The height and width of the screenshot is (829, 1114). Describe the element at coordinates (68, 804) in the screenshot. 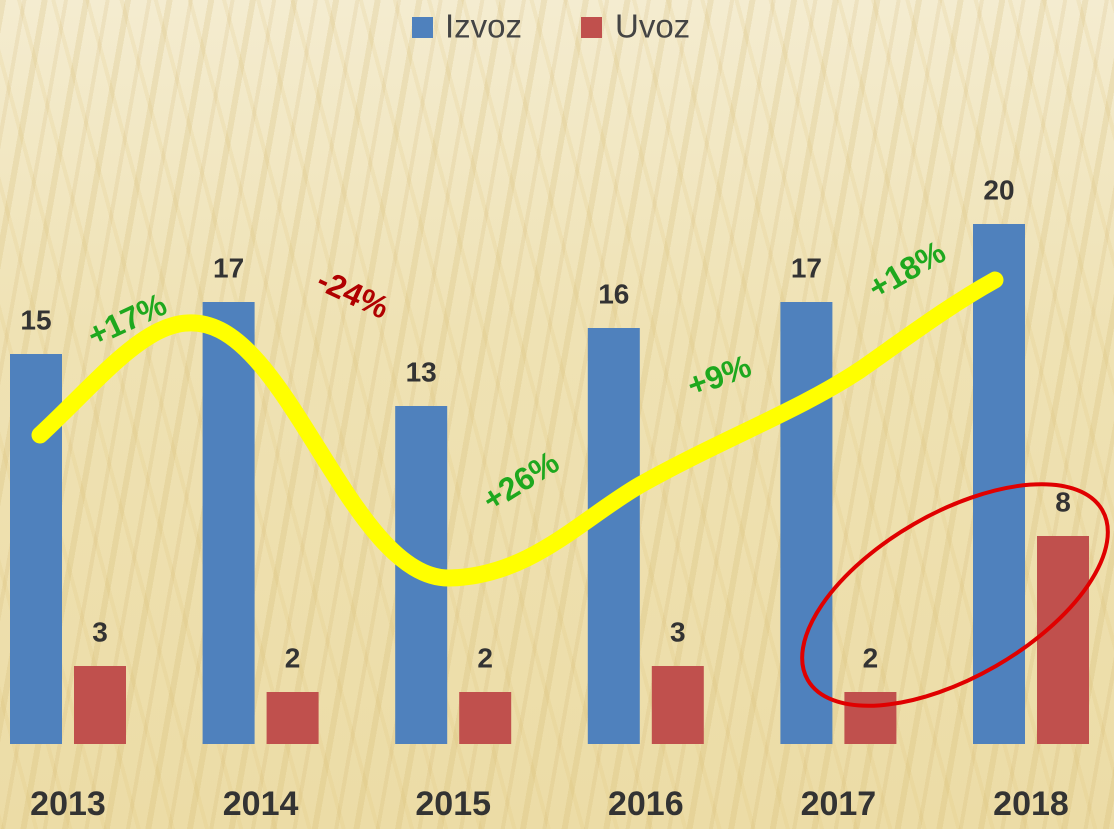

I see `x-tick-label: 2013` at that location.